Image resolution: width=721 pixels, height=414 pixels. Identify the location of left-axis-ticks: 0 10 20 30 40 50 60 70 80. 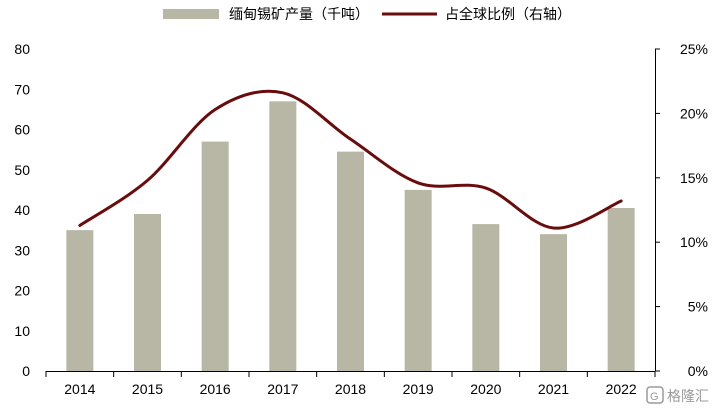
(22, 210).